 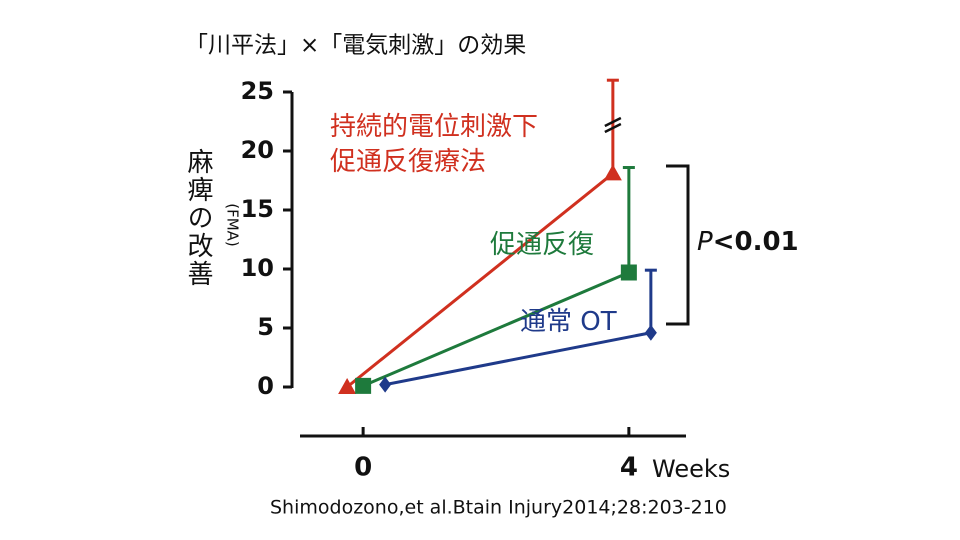 What do you see at coordinates (265, 386) in the screenshot?
I see `y-tick-label: 0` at bounding box center [265, 386].